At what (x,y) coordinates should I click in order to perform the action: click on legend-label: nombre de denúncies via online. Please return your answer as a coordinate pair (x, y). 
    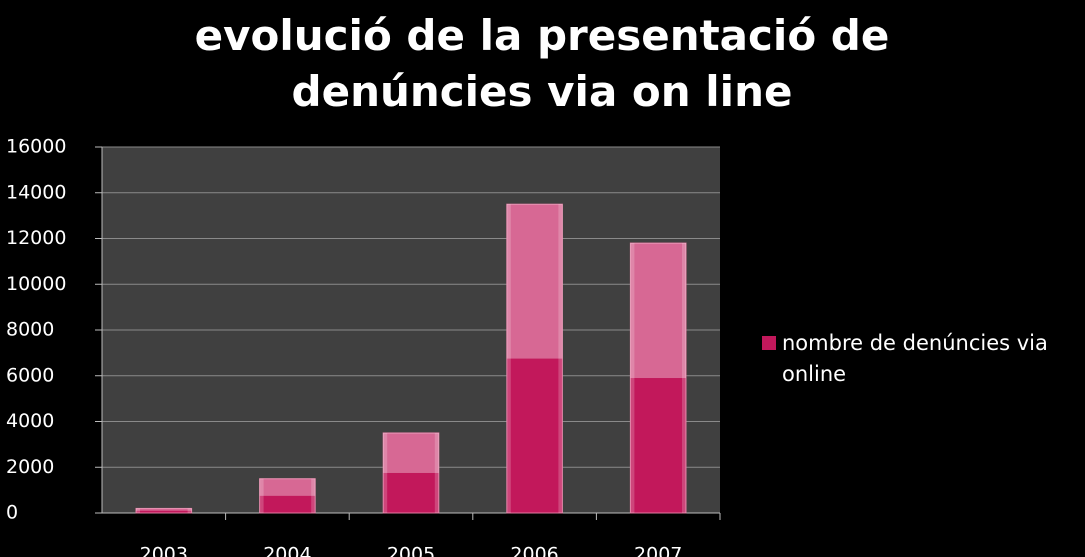
    Looking at the image, I should click on (915, 358).